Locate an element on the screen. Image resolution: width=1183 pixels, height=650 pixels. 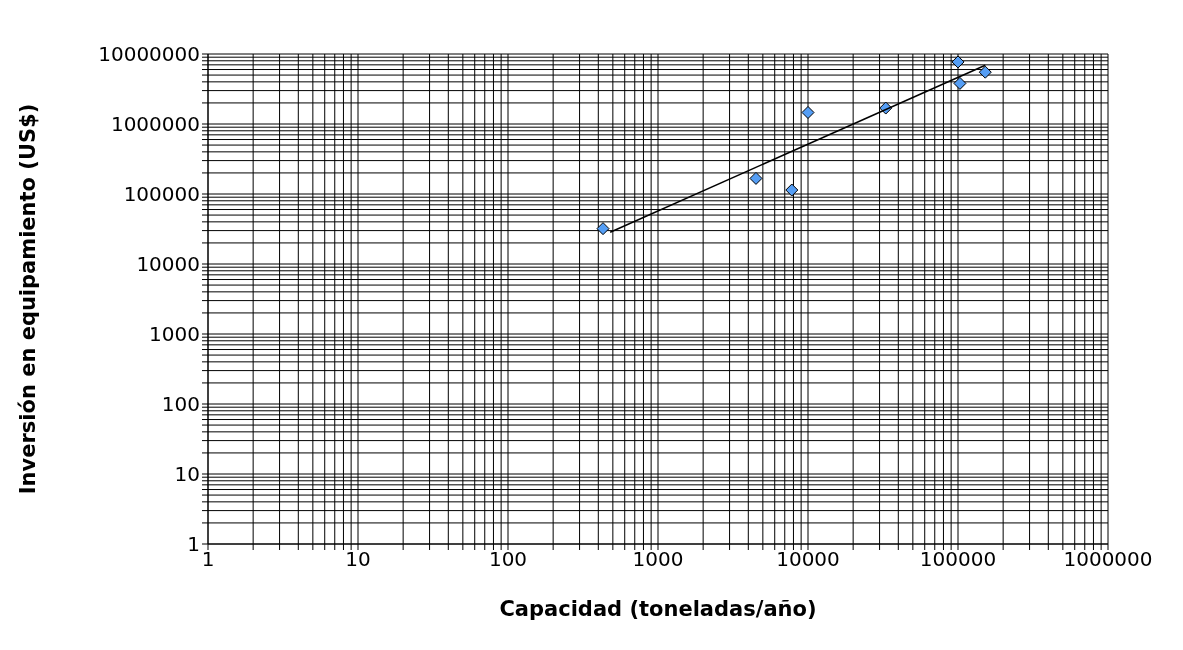
y-tick-label: 1000000 is located at coordinates (155, 124).